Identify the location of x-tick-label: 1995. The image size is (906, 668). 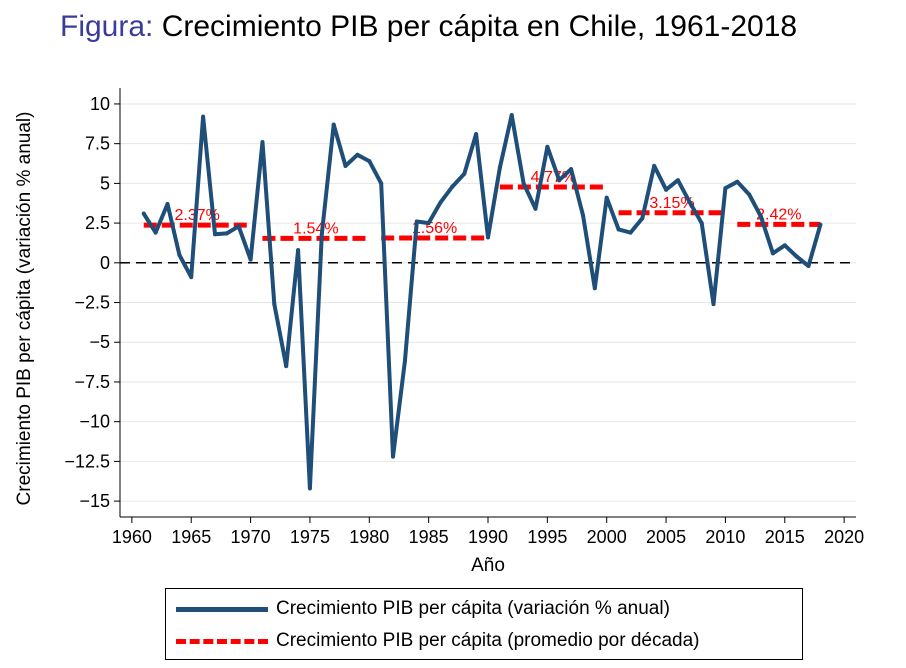
(547, 537).